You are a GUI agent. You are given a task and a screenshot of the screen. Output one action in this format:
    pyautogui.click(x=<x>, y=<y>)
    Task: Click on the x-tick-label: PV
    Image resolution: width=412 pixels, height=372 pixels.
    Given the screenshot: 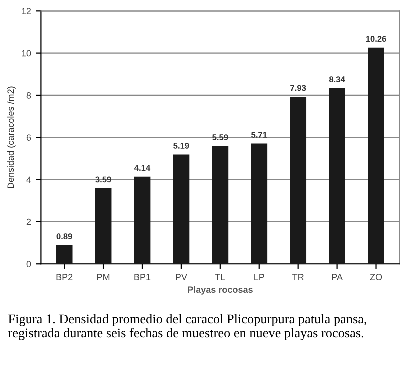 What is the action you would take?
    pyautogui.click(x=182, y=277)
    